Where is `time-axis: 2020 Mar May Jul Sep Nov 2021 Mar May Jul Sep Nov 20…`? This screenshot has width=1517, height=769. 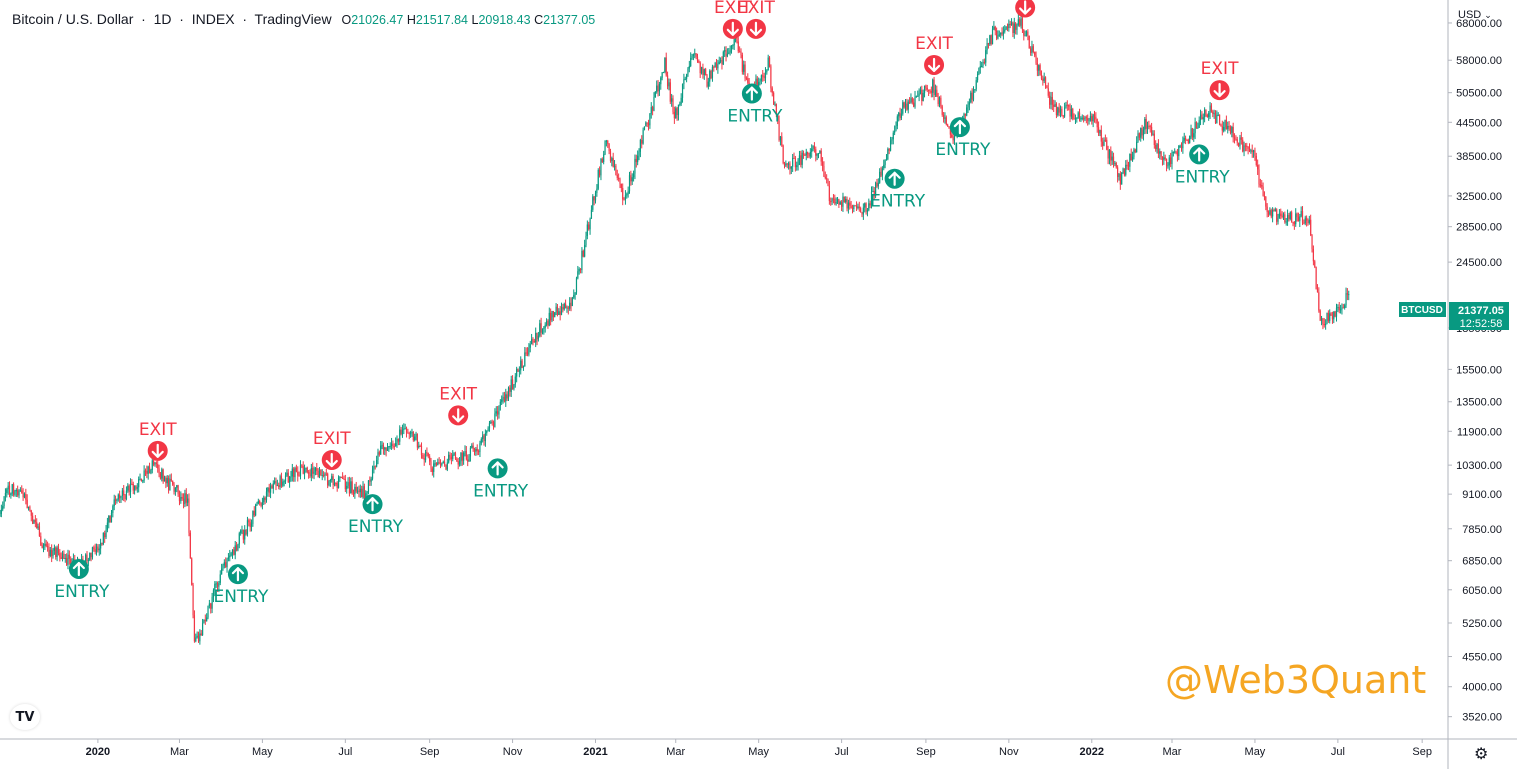
time-axis: 2020 Mar May Jul Sep Nov 2021 Mar May Jul Sep Nov 20… is located at coordinates (759, 748).